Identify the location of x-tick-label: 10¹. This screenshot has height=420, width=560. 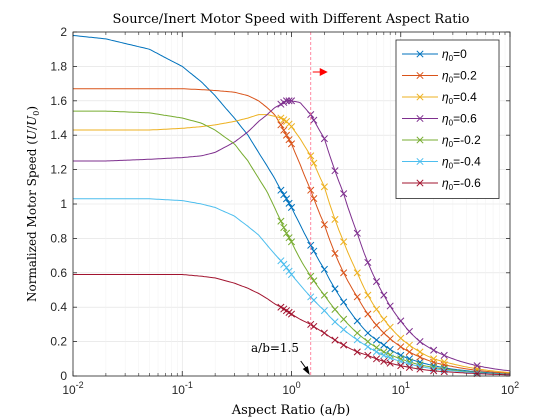
(401, 388).